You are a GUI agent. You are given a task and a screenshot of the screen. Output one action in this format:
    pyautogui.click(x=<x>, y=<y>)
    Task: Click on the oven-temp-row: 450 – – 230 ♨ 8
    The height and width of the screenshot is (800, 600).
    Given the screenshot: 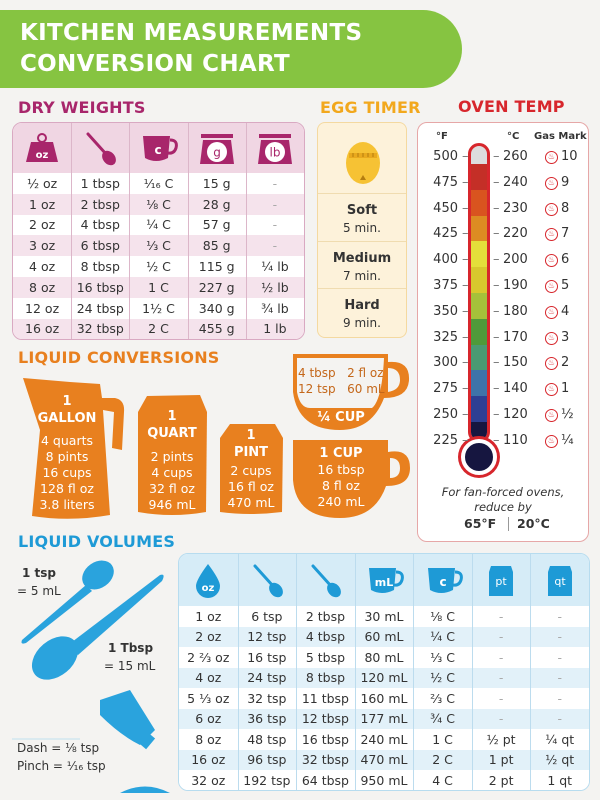 What is the action you would take?
    pyautogui.click(x=501, y=208)
    